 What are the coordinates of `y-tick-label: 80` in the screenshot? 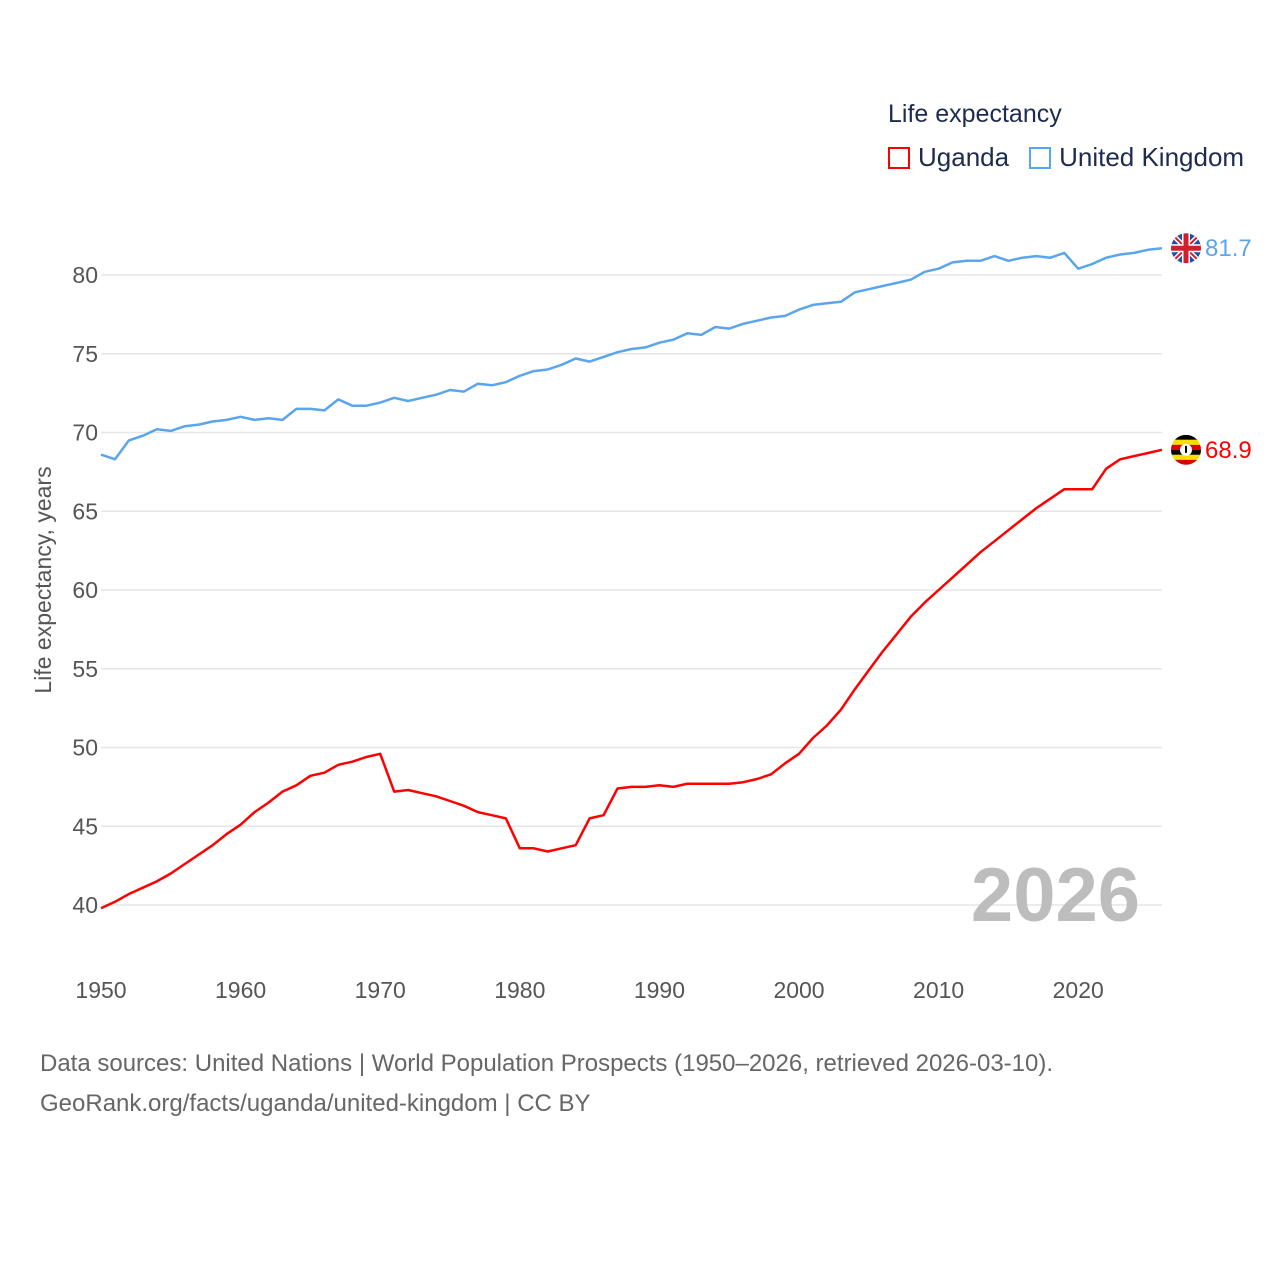 It's located at (85, 275).